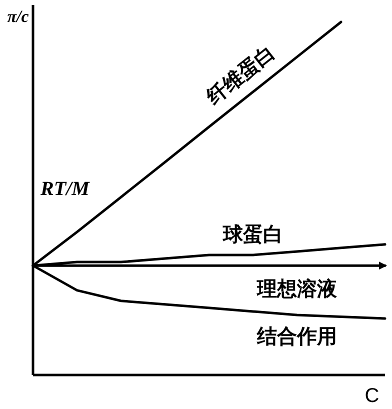  What do you see at coordinates (65, 189) in the screenshot?
I see `annotation: RT/M` at bounding box center [65, 189].